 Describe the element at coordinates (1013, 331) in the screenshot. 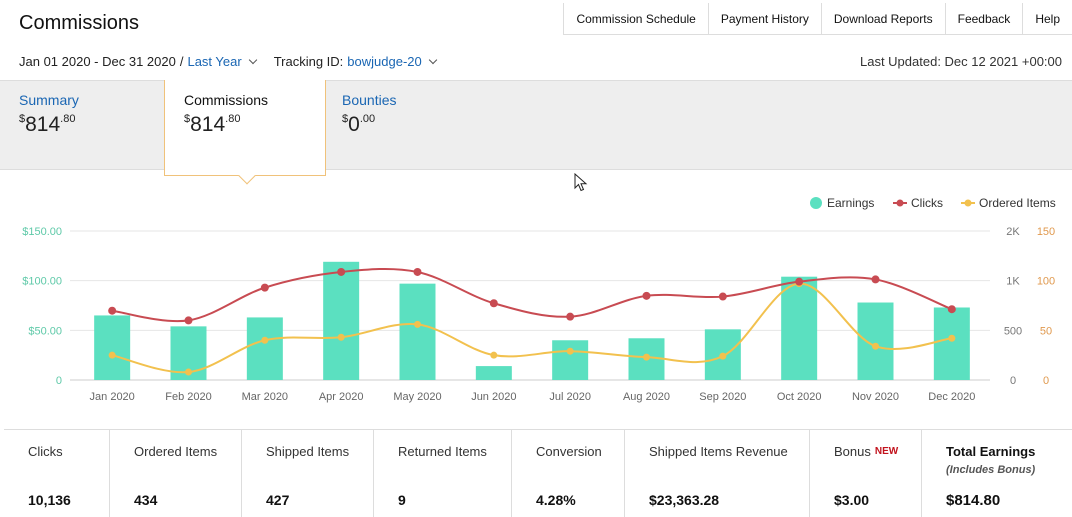

I see `right-axis-clicks-tick: 500` at that location.